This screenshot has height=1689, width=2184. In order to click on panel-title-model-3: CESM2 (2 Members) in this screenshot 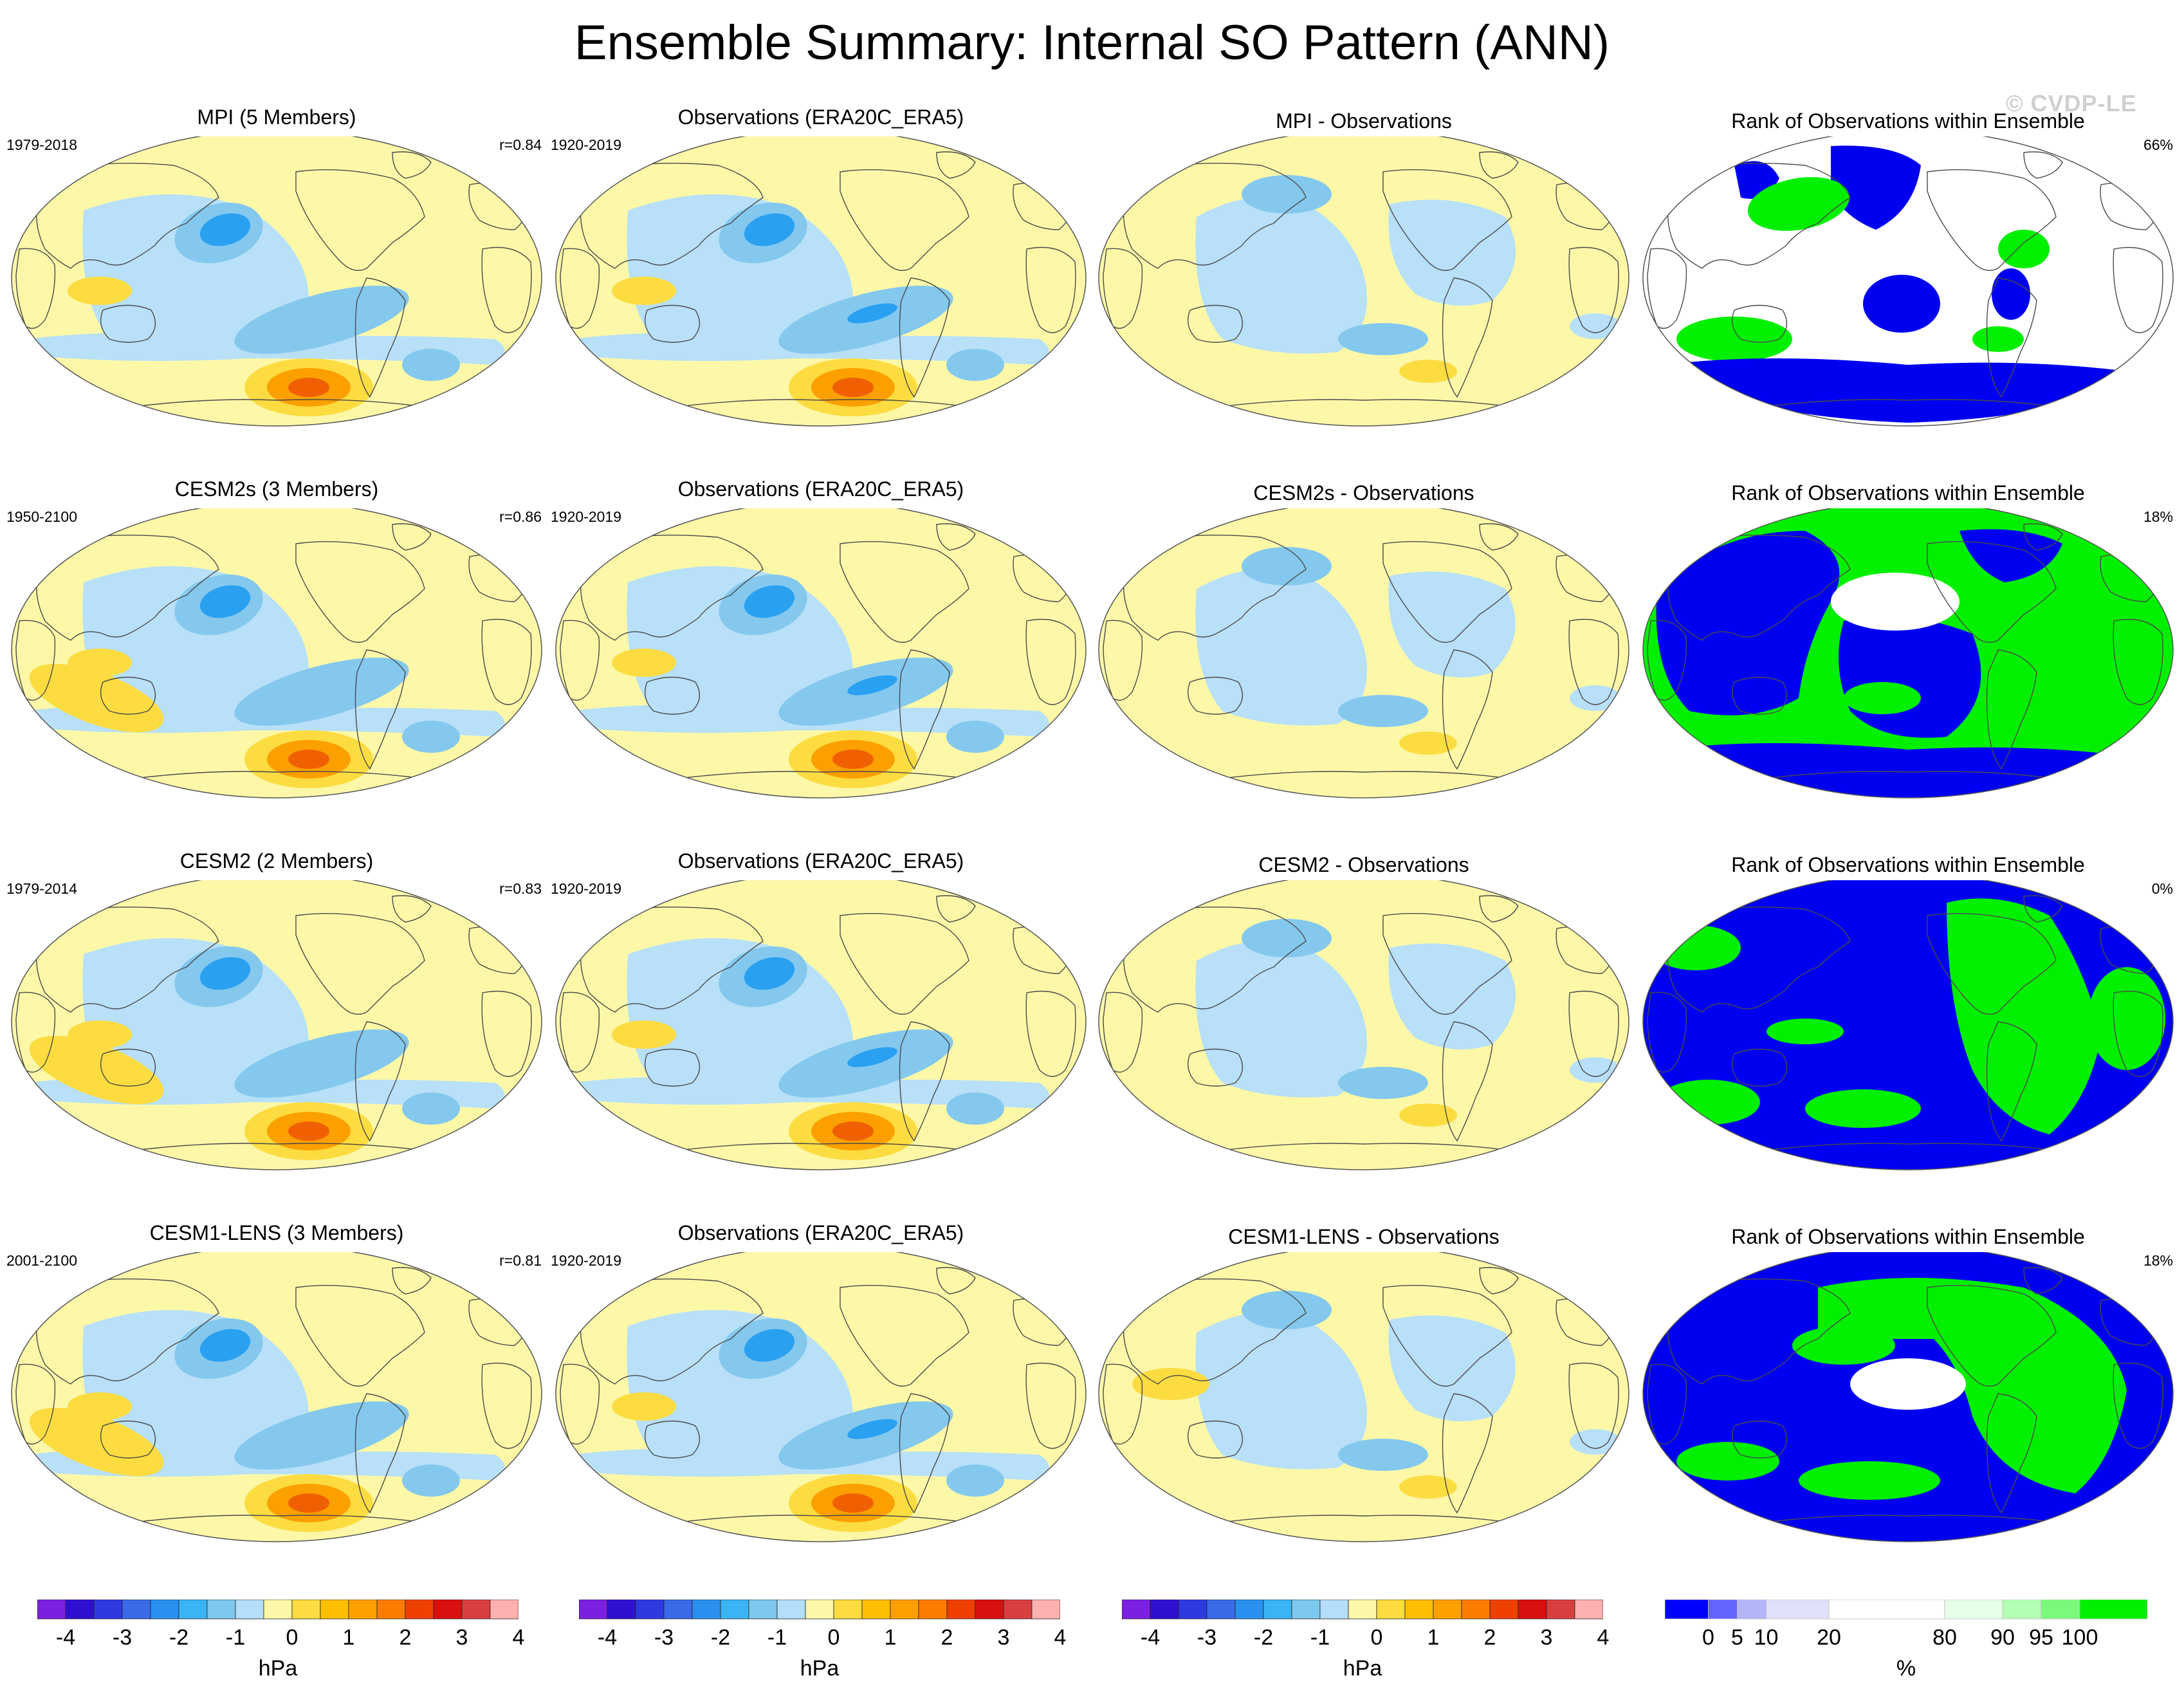, I will do `click(276, 861)`.